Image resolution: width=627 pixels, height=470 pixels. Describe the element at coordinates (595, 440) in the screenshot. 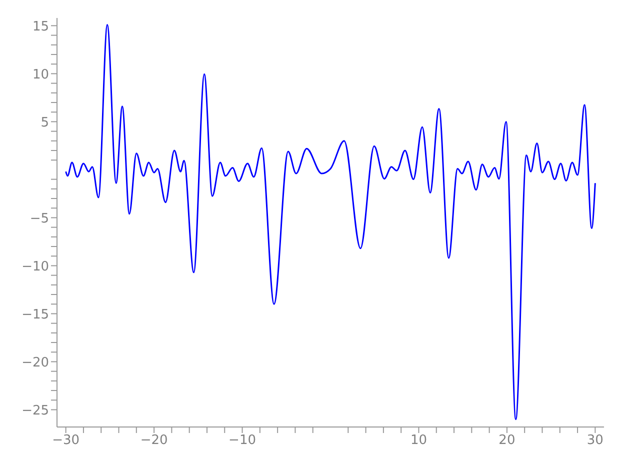

I see `x-tick-label: 30` at that location.